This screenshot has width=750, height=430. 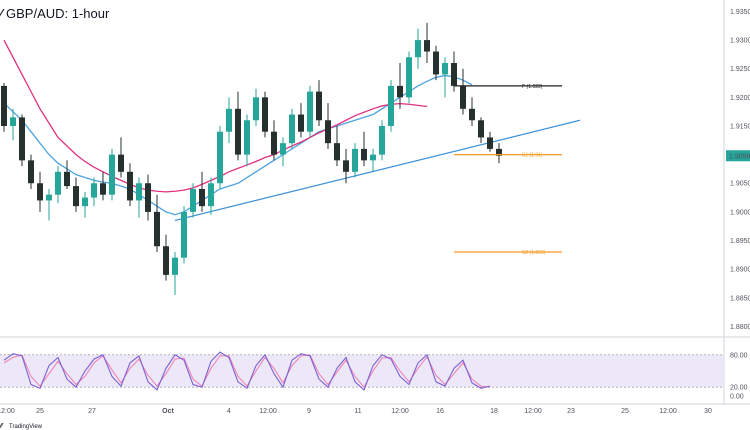 What do you see at coordinates (740, 212) in the screenshot?
I see `price-tick-label: 1.90000` at bounding box center [740, 212].